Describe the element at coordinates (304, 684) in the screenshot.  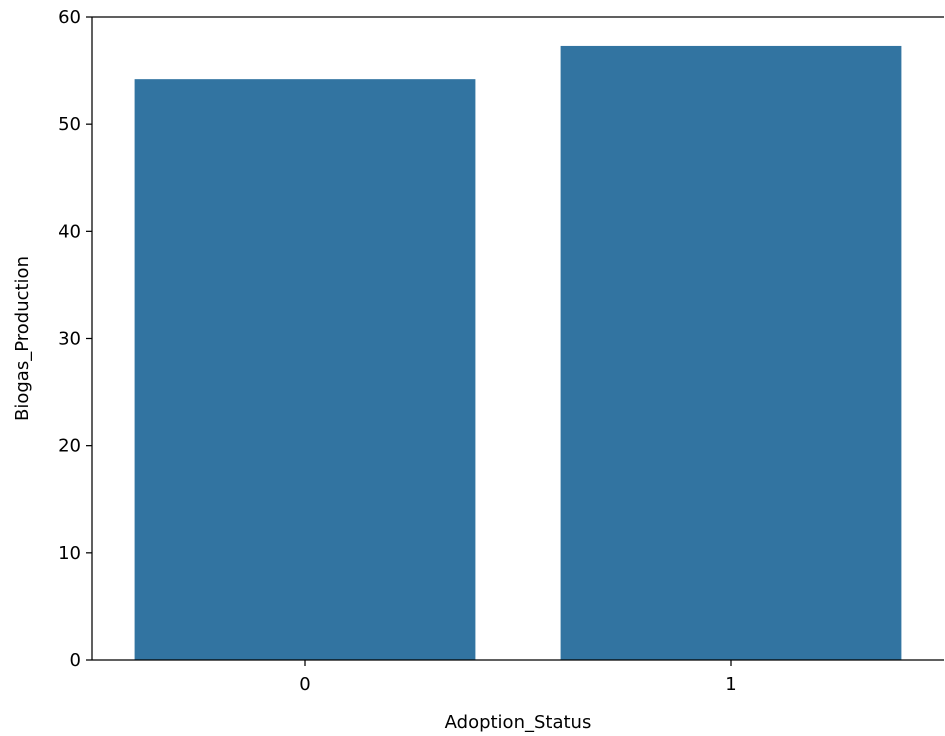
I see `x-tick-label: 0` at that location.